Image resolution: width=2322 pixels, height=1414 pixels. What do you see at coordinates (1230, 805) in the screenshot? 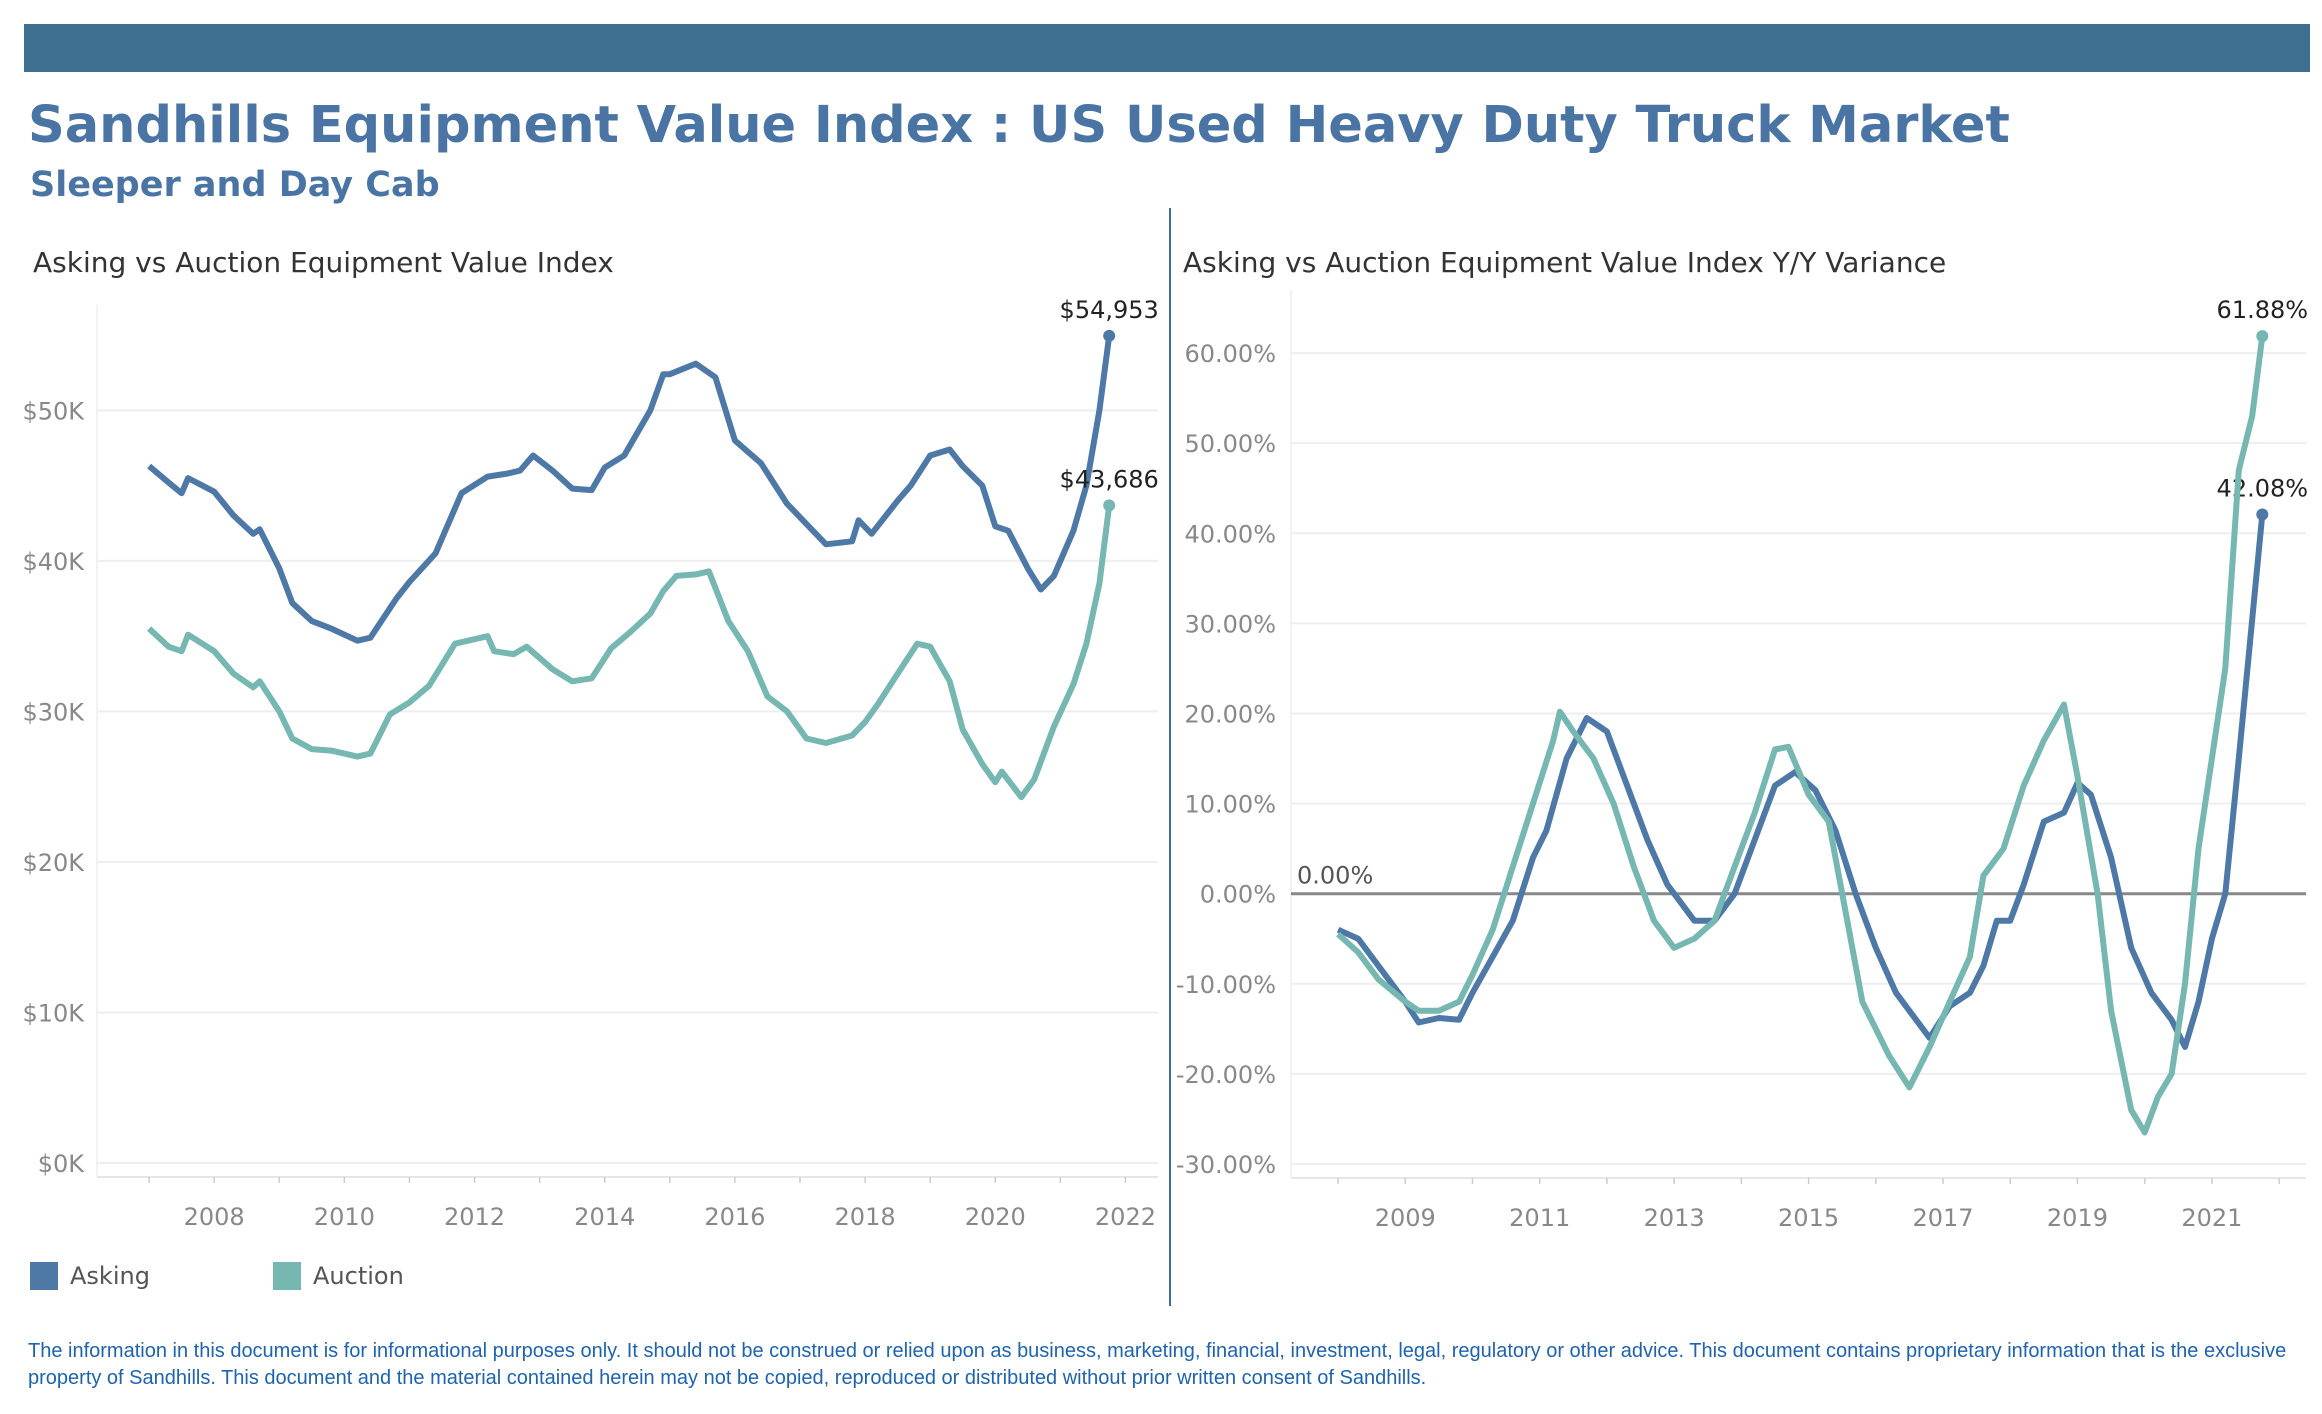
I see `y-tick-label: 10.00%` at bounding box center [1230, 805].